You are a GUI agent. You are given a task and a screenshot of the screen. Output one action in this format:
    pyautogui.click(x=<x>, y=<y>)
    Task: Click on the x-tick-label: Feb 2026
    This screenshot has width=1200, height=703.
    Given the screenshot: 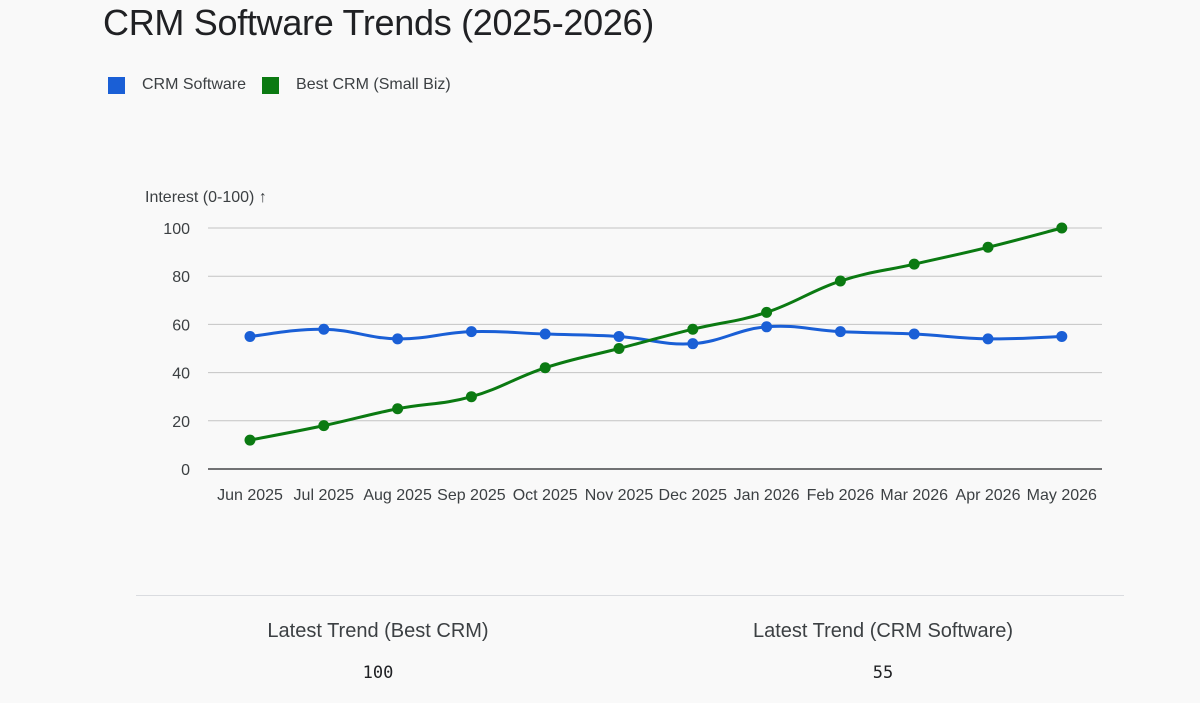 What is the action you would take?
    pyautogui.click(x=841, y=495)
    